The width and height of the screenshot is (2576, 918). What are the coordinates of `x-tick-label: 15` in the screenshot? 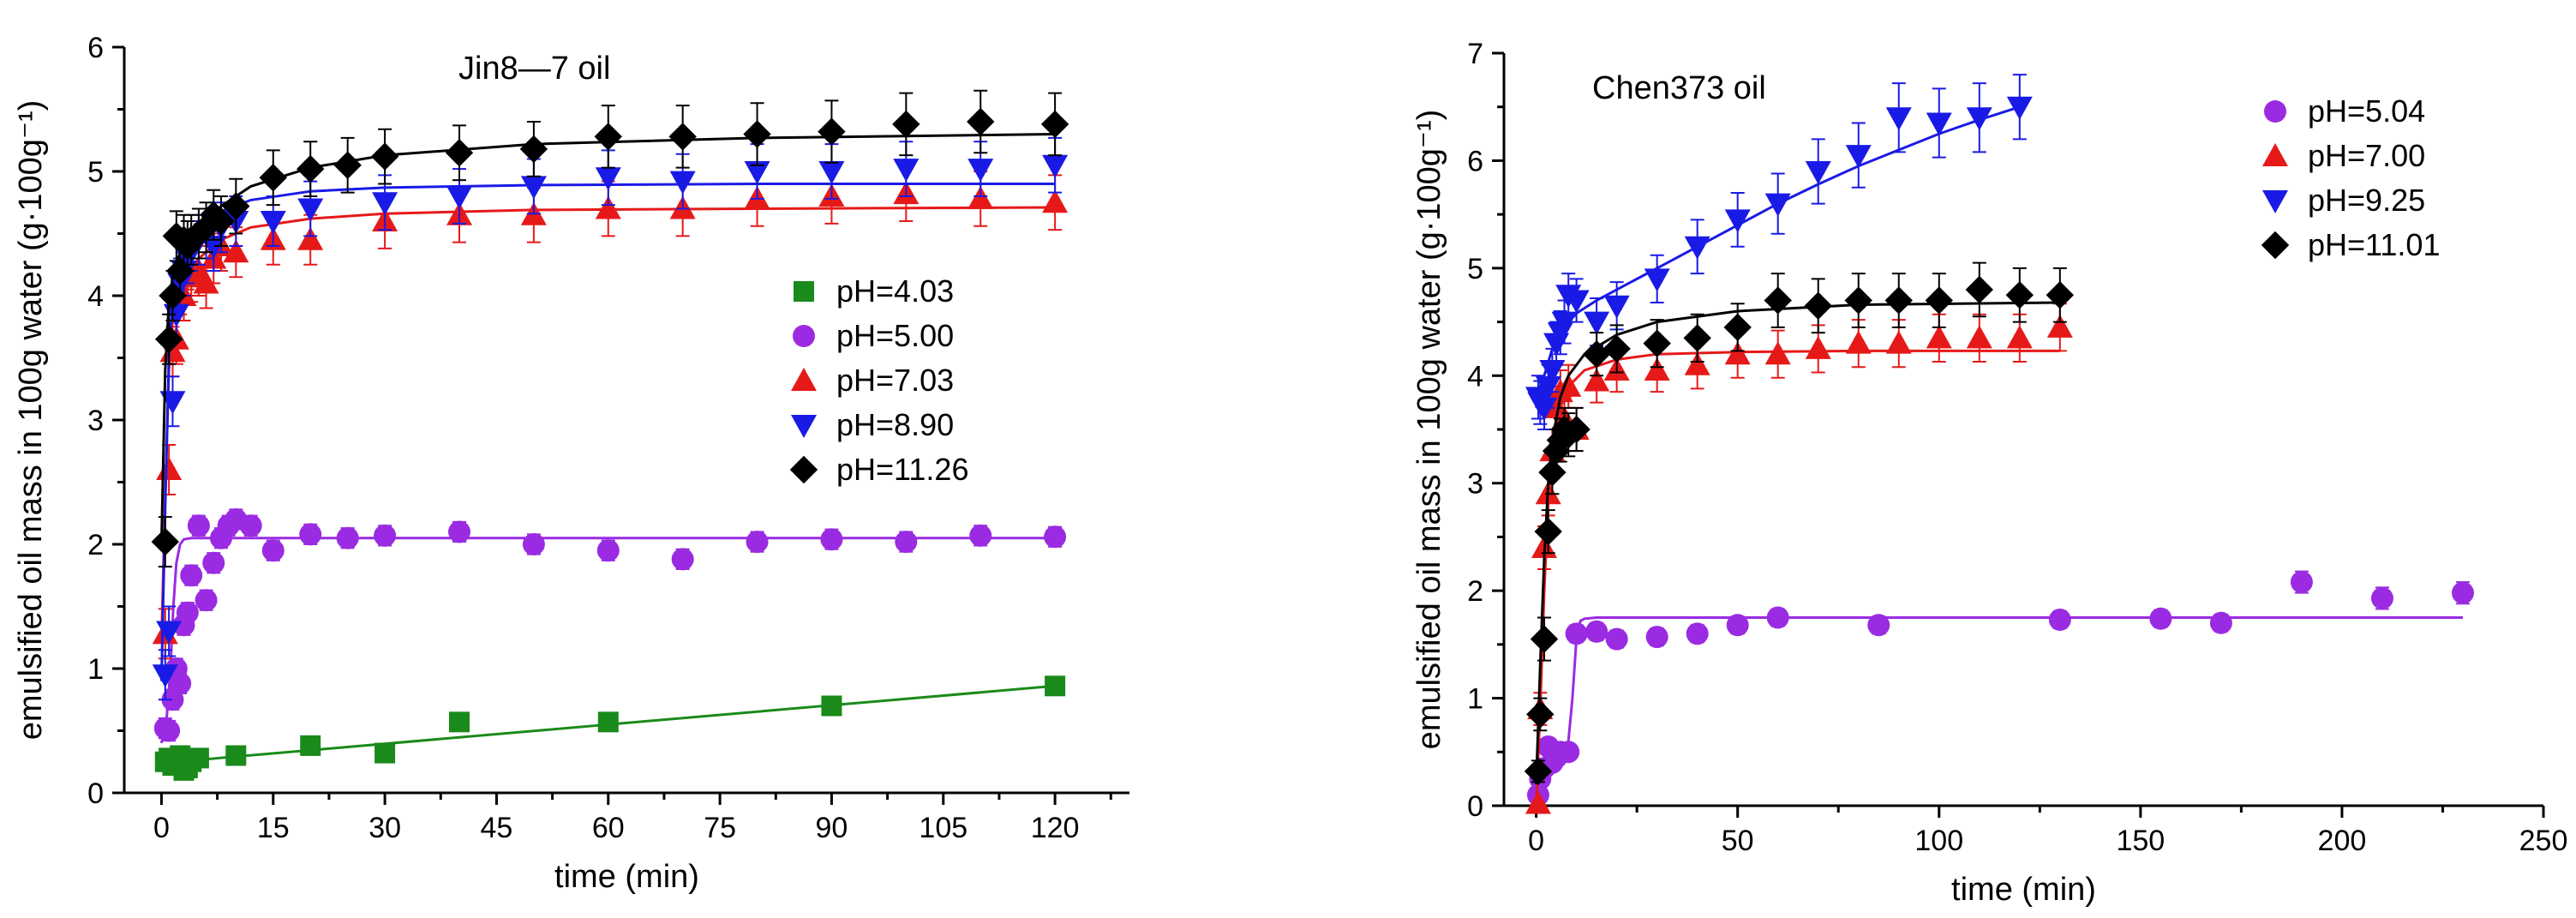 It's located at (273, 828).